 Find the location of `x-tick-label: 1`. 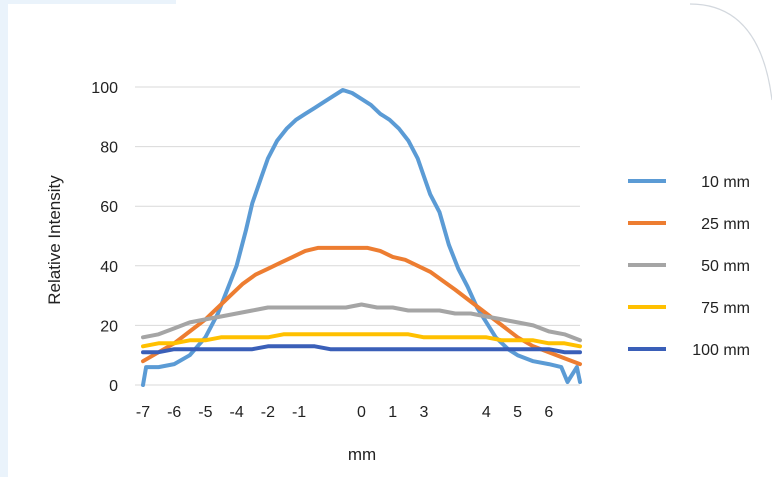

x-tick-label: 1 is located at coordinates (392, 412).